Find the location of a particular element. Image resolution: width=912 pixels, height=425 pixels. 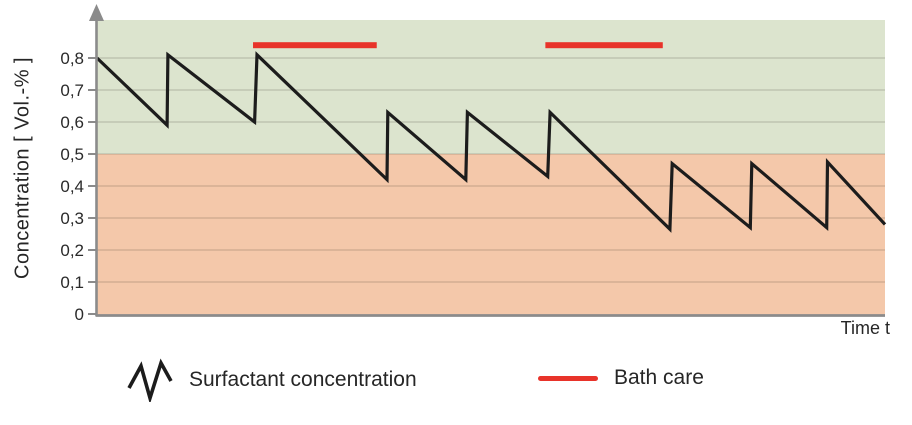

legend-item-surfactant: Surfactant concentration is located at coordinates (271, 380).